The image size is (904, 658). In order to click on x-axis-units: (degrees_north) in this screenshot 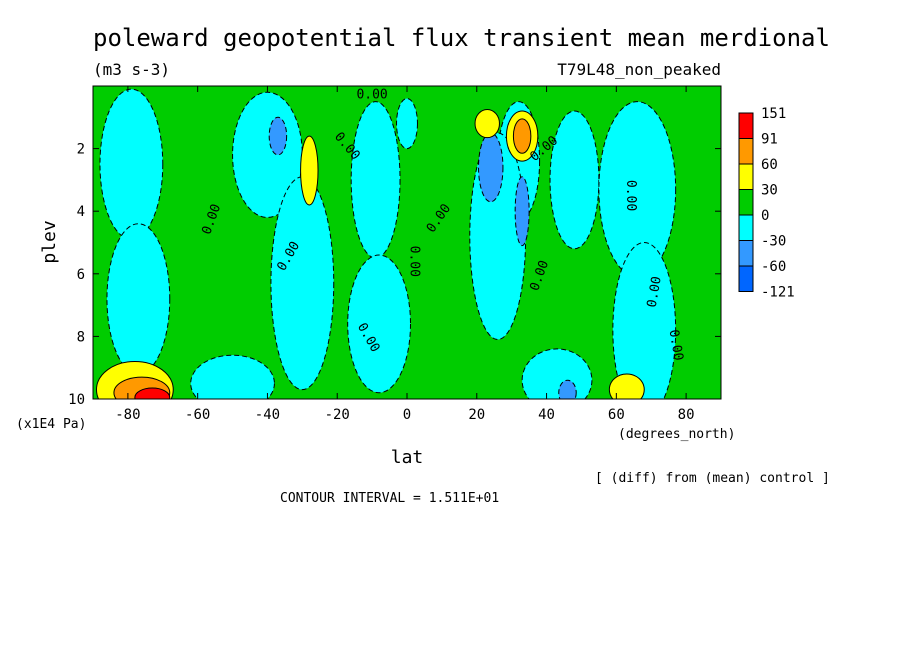, I will do `click(676, 434)`.